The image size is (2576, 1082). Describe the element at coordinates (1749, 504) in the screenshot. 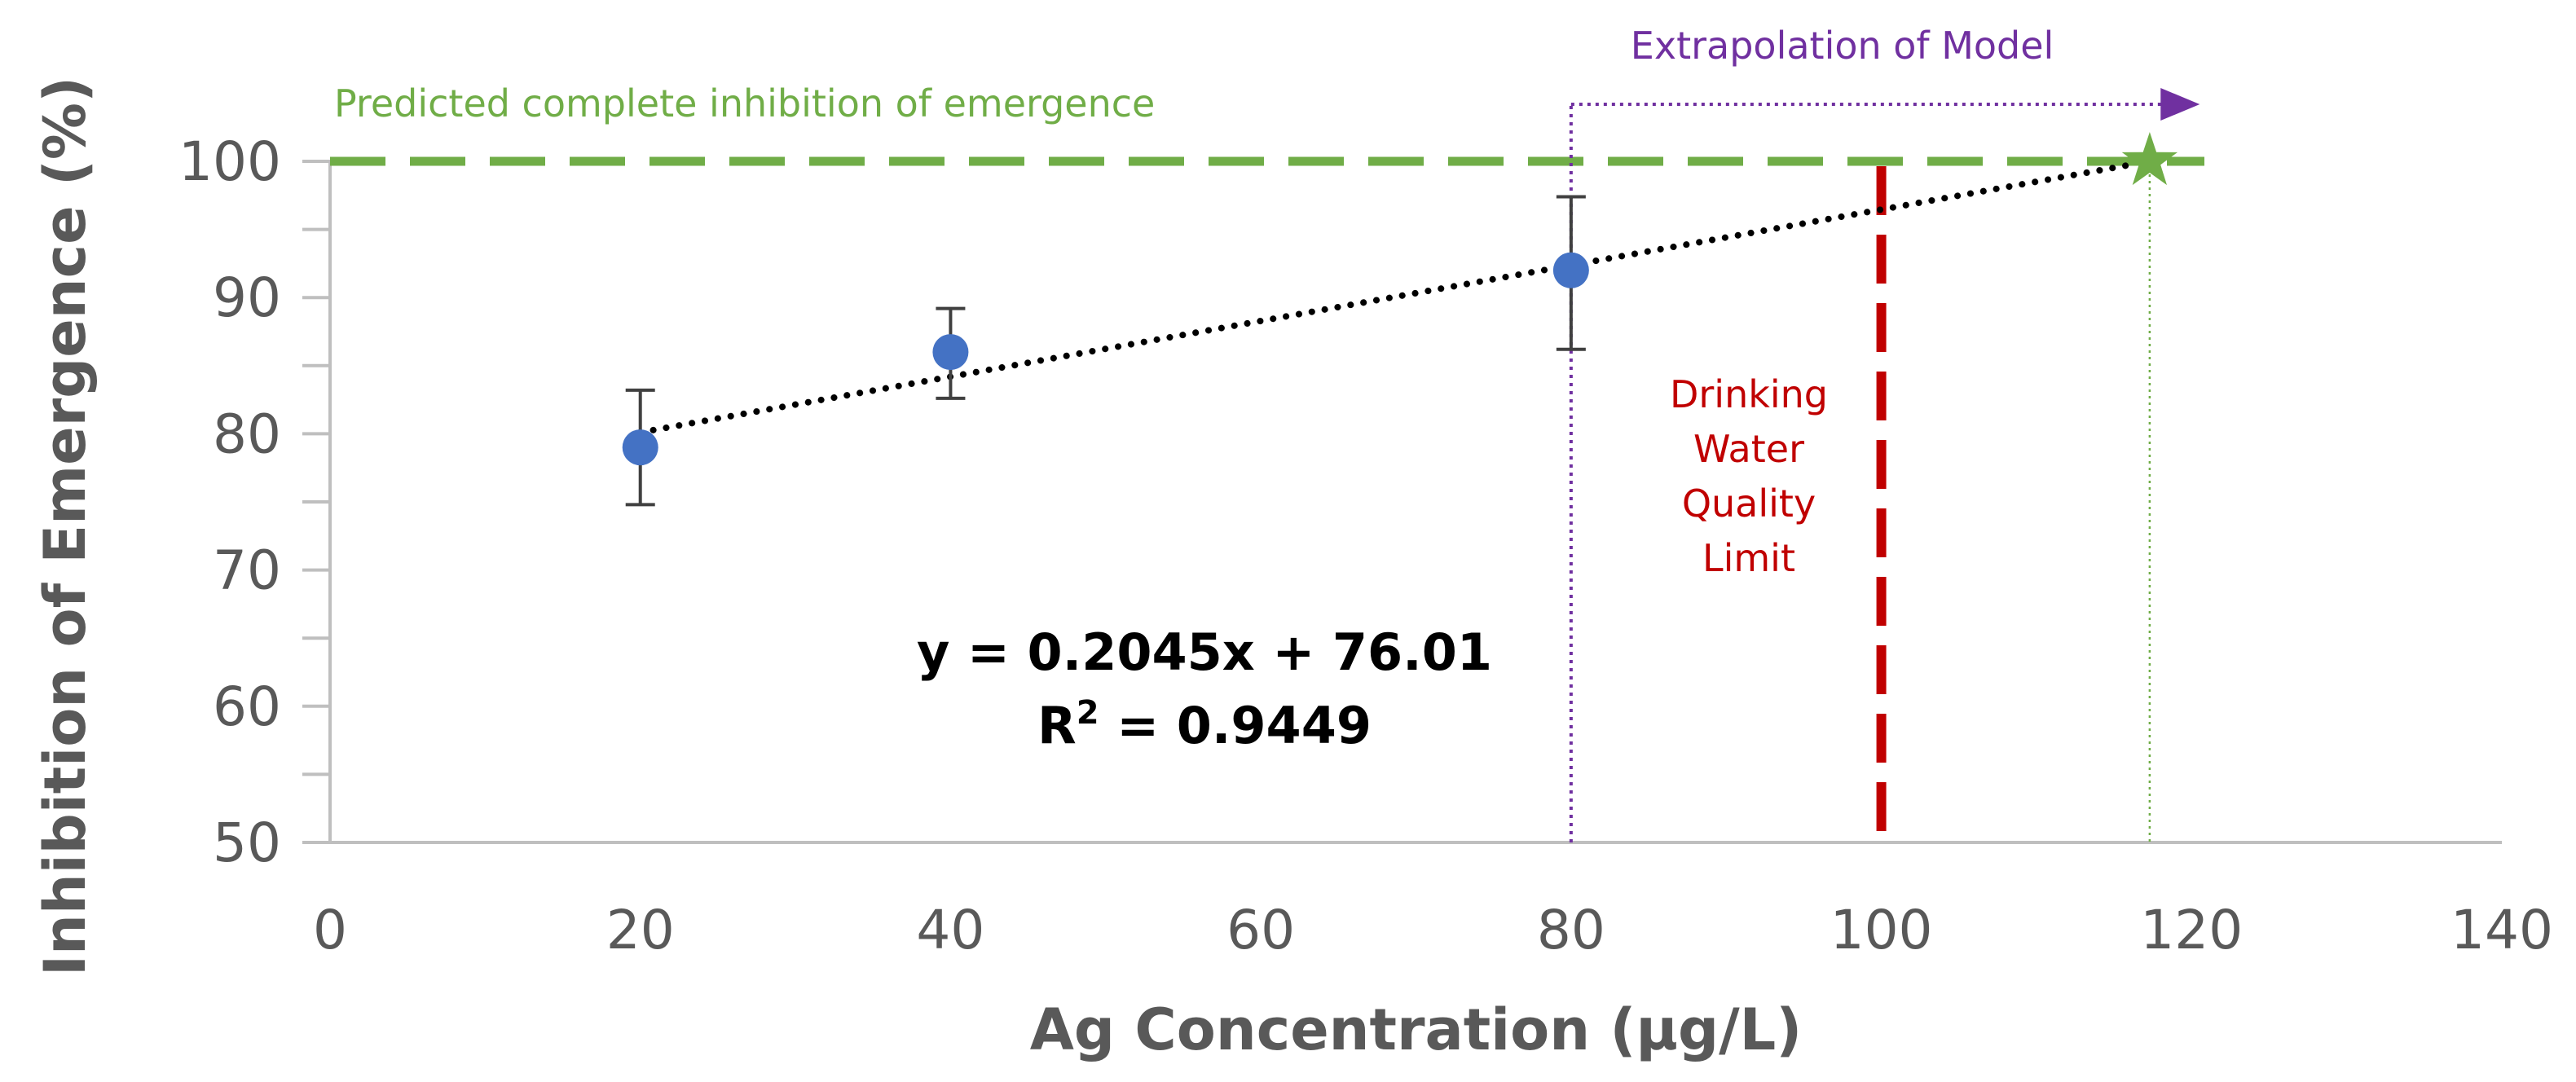

I see `drinking-water-label-line: Quality` at that location.